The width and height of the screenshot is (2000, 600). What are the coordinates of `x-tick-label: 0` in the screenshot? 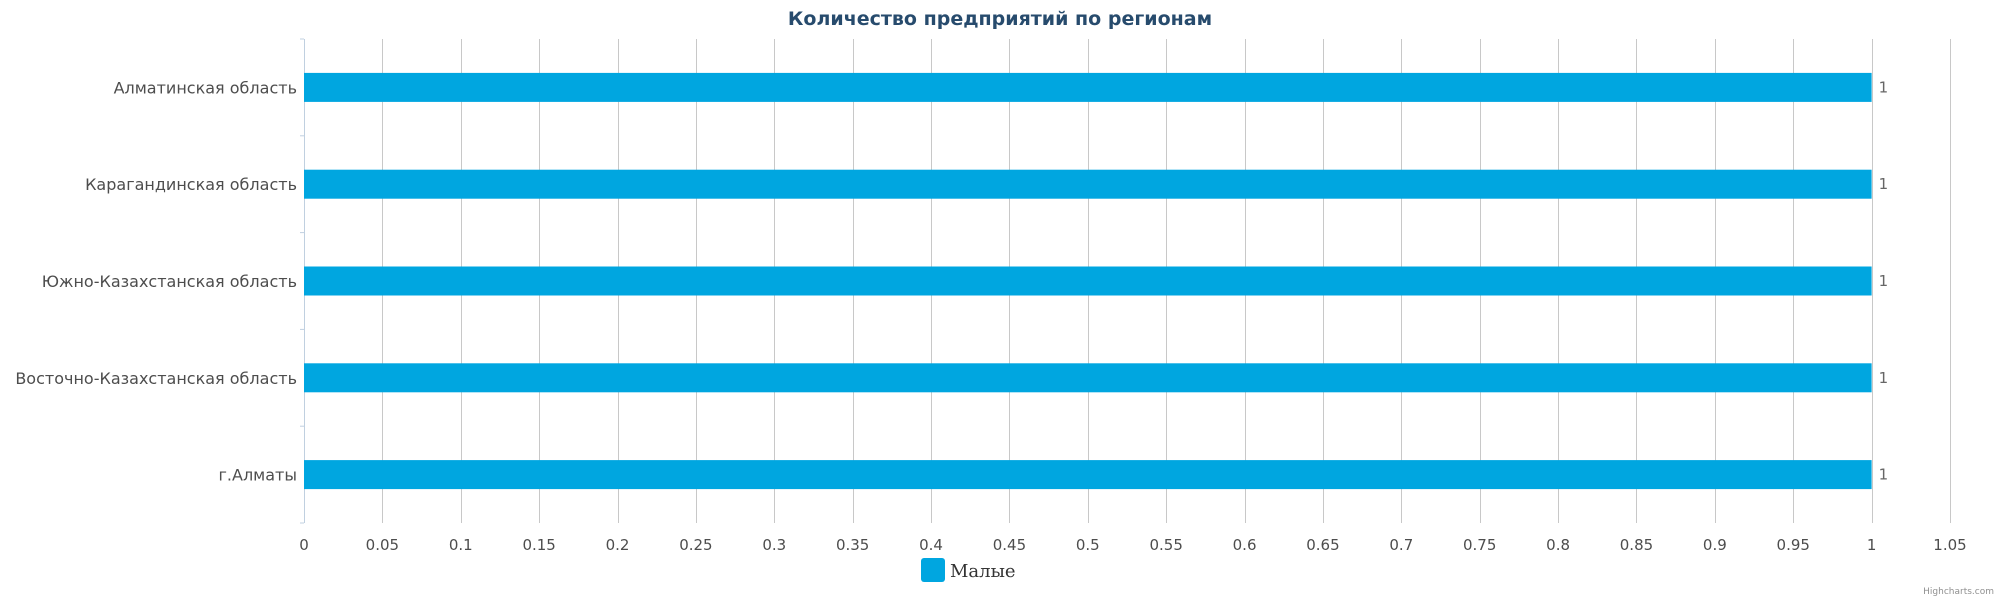 It's located at (304, 545).